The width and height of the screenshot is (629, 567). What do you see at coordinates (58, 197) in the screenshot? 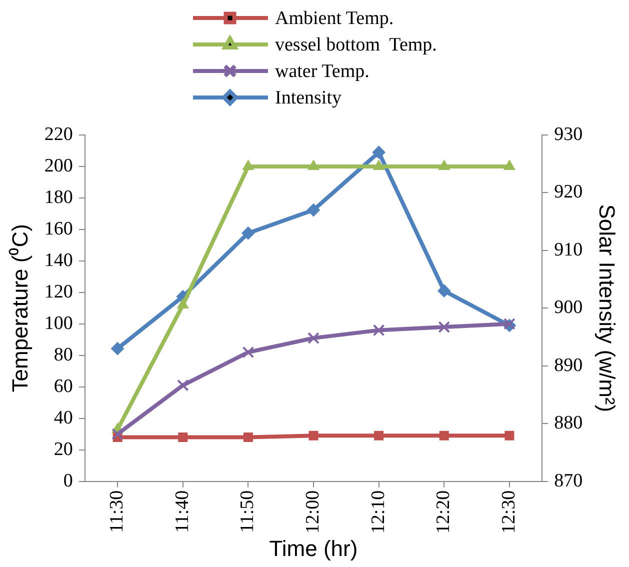
I see `y-tick-label: 180` at bounding box center [58, 197].